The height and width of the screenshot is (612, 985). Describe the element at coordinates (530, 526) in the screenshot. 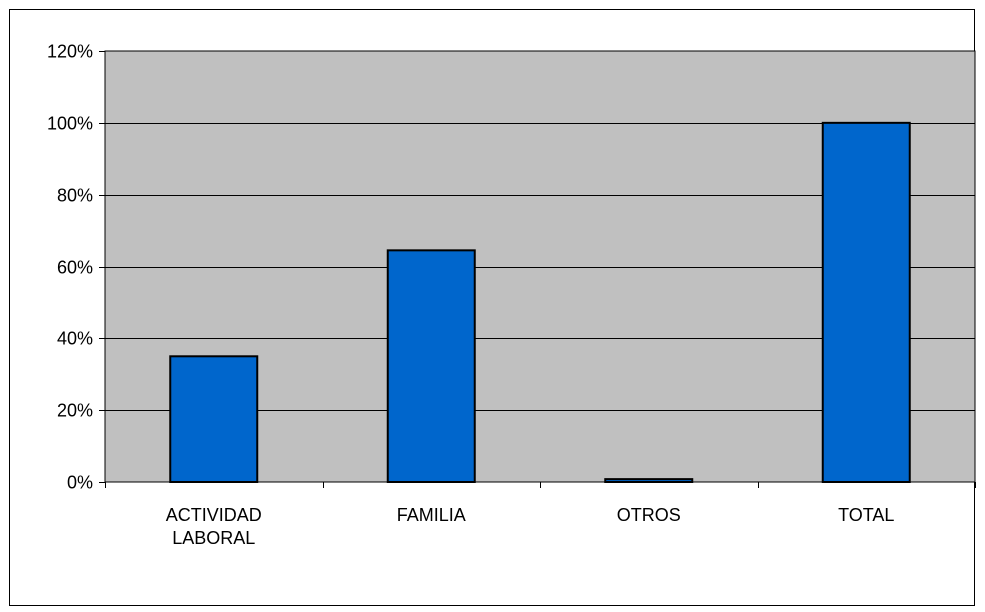

I see `x-category-labels: ACTIVIDAD LABORAL FAMILIA OTROS TOTAL` at that location.